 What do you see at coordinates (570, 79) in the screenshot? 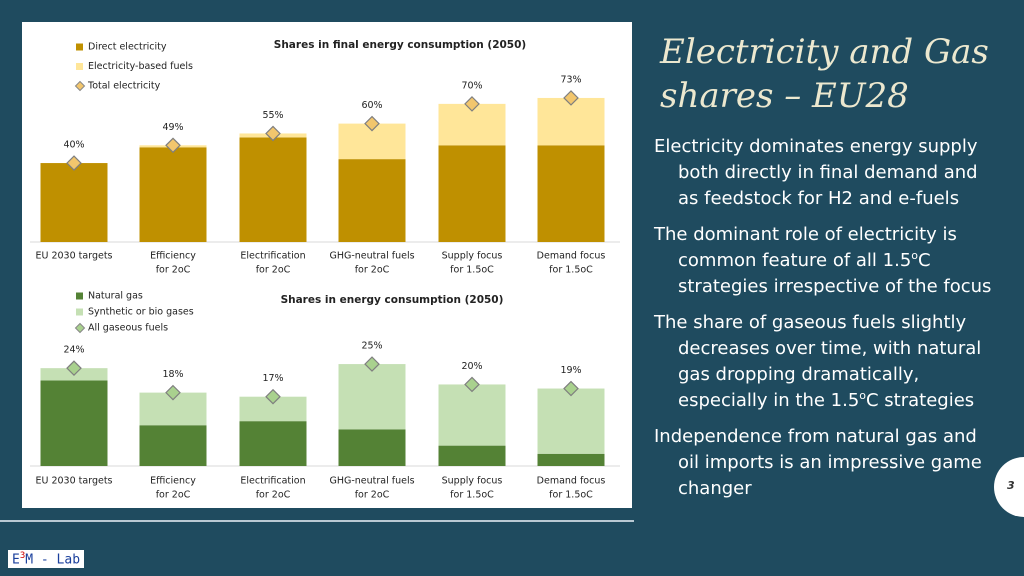
I see `data-label: 73%` at bounding box center [570, 79].